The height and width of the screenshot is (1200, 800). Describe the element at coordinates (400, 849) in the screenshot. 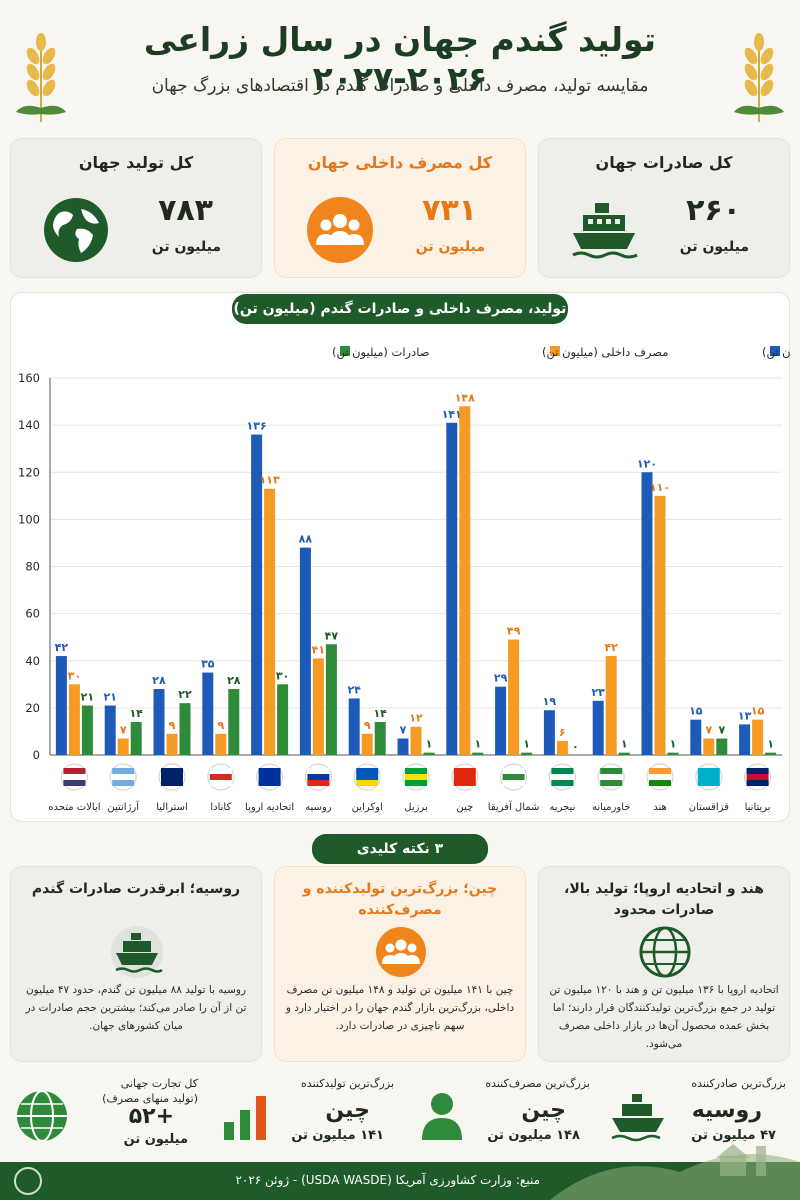

I see `key-points-title: ۳ نکته کلیدی` at that location.